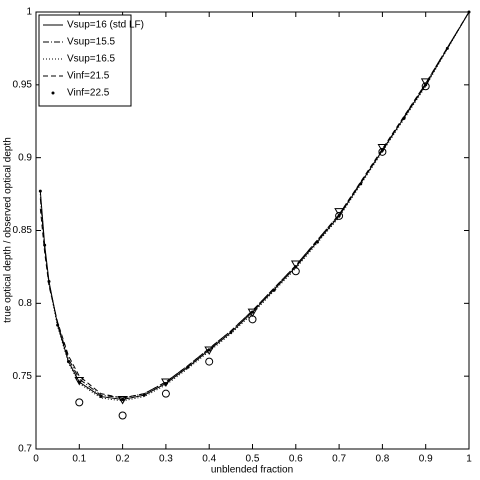 The width and height of the screenshot is (480, 480). I want to click on x-tick-label: 0.2, so click(123, 459).